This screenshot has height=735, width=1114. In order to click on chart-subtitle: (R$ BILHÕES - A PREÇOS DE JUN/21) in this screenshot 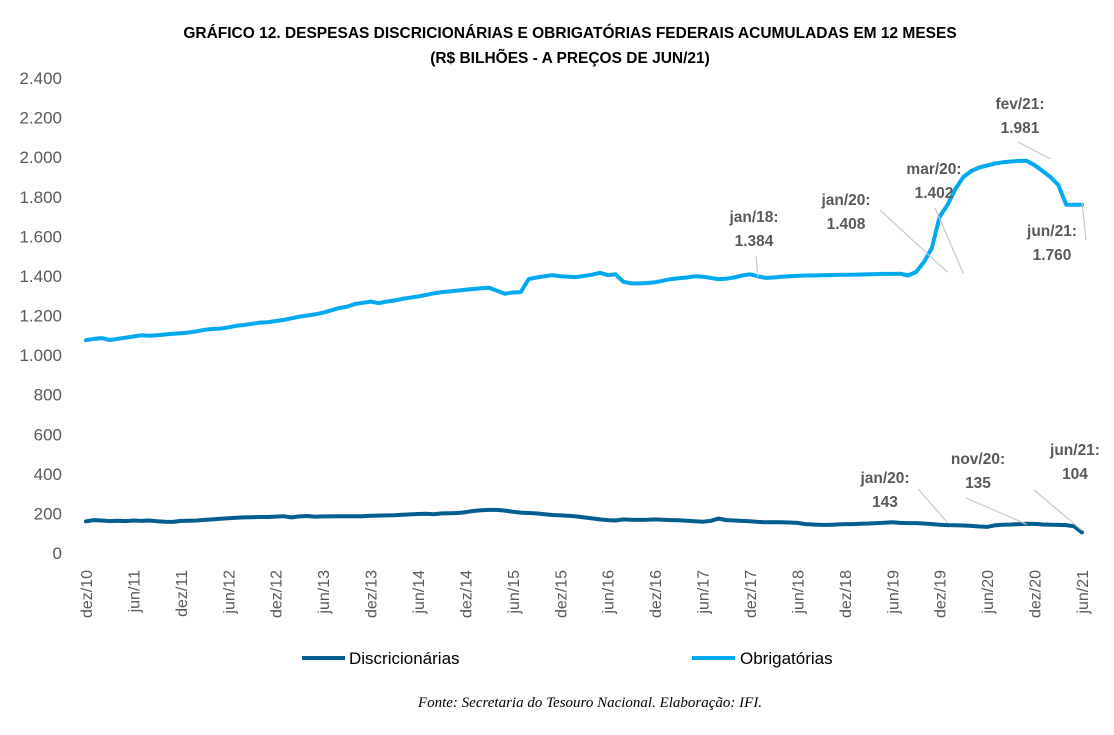, I will do `click(570, 58)`.